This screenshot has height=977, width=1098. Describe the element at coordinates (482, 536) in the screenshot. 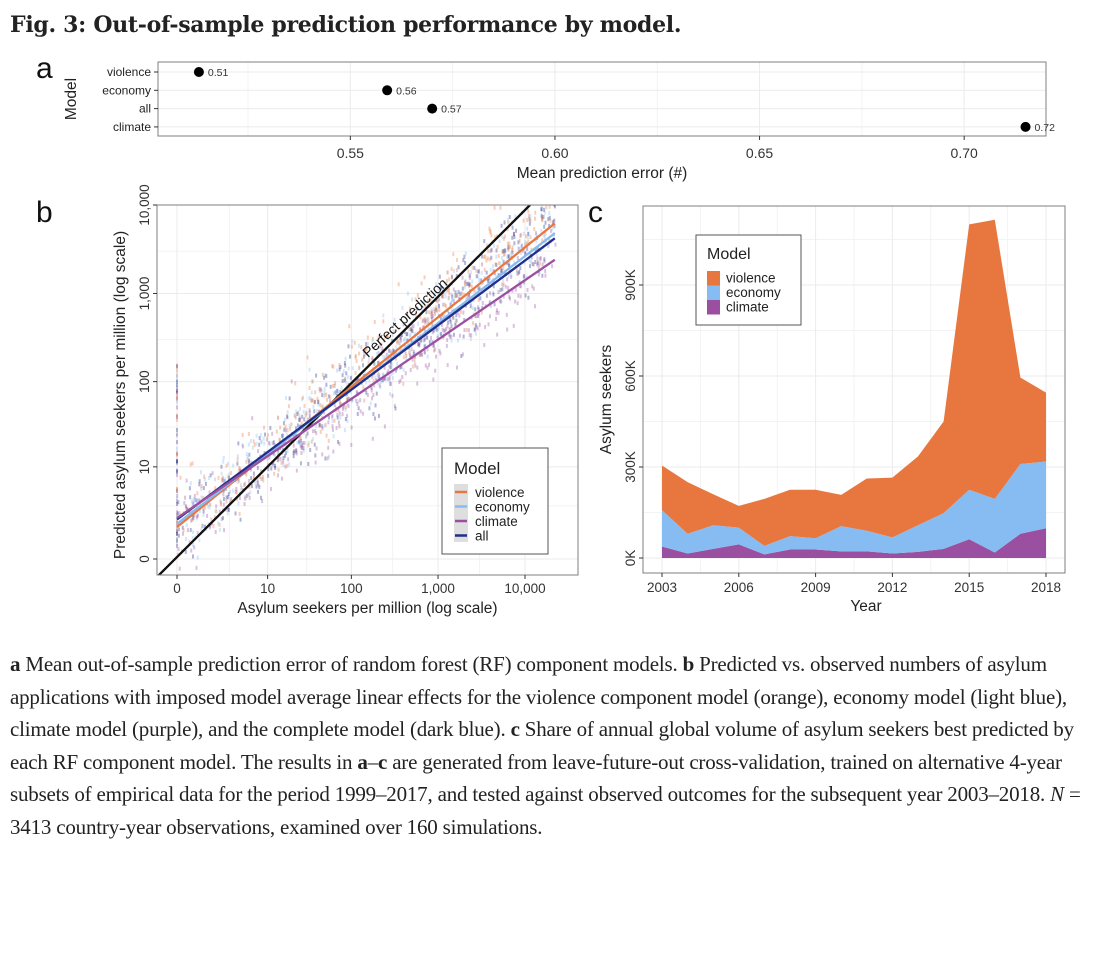

I see `legend-label: all` at that location.